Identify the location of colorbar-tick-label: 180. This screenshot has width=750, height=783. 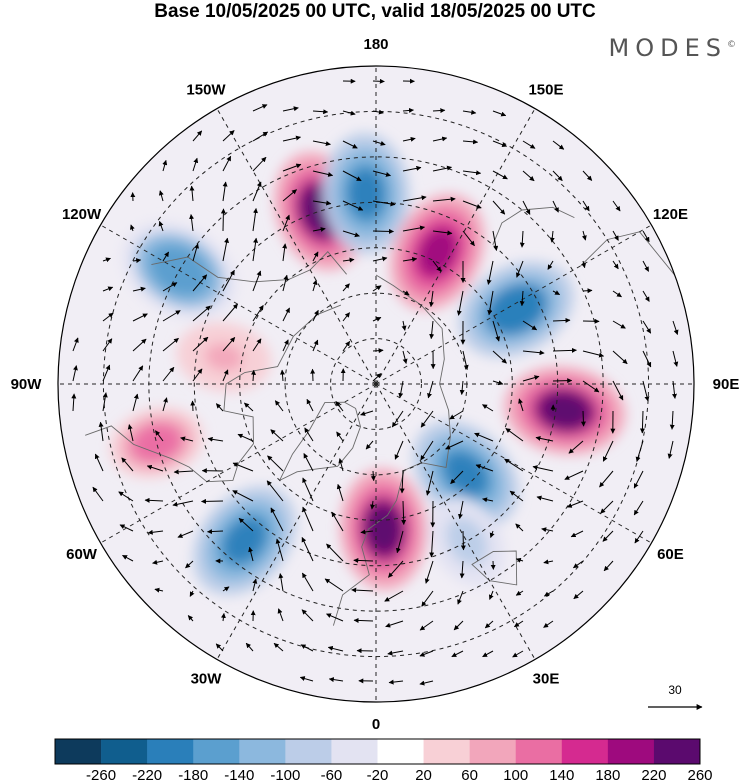
(607, 775).